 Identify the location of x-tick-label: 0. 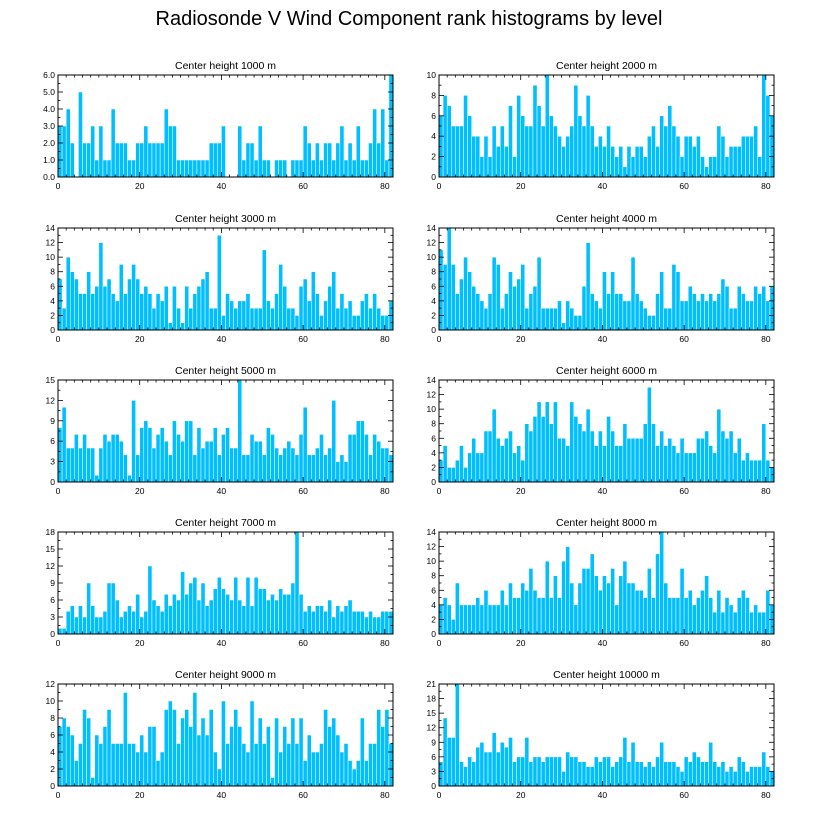
(439, 339).